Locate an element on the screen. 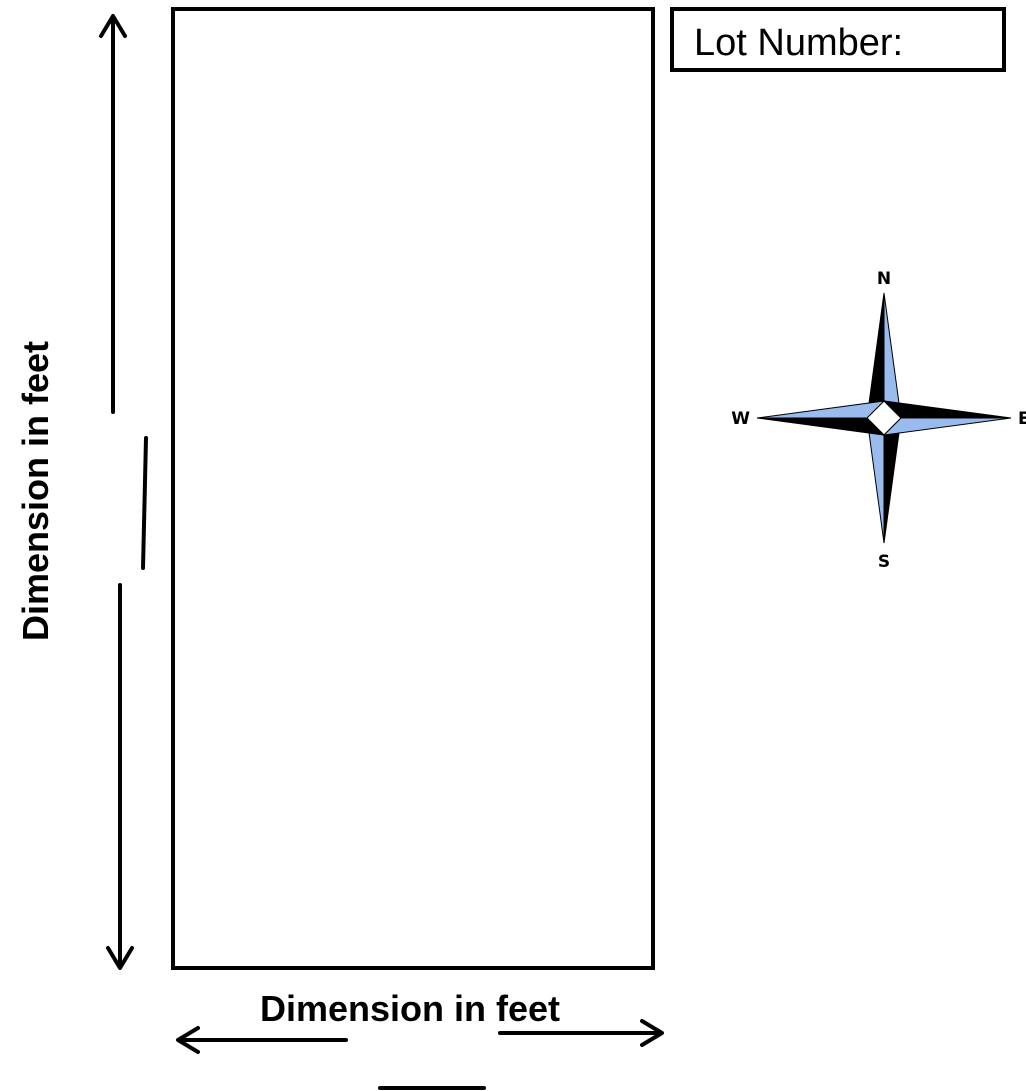  compass-north-light is located at coordinates (892, 356).